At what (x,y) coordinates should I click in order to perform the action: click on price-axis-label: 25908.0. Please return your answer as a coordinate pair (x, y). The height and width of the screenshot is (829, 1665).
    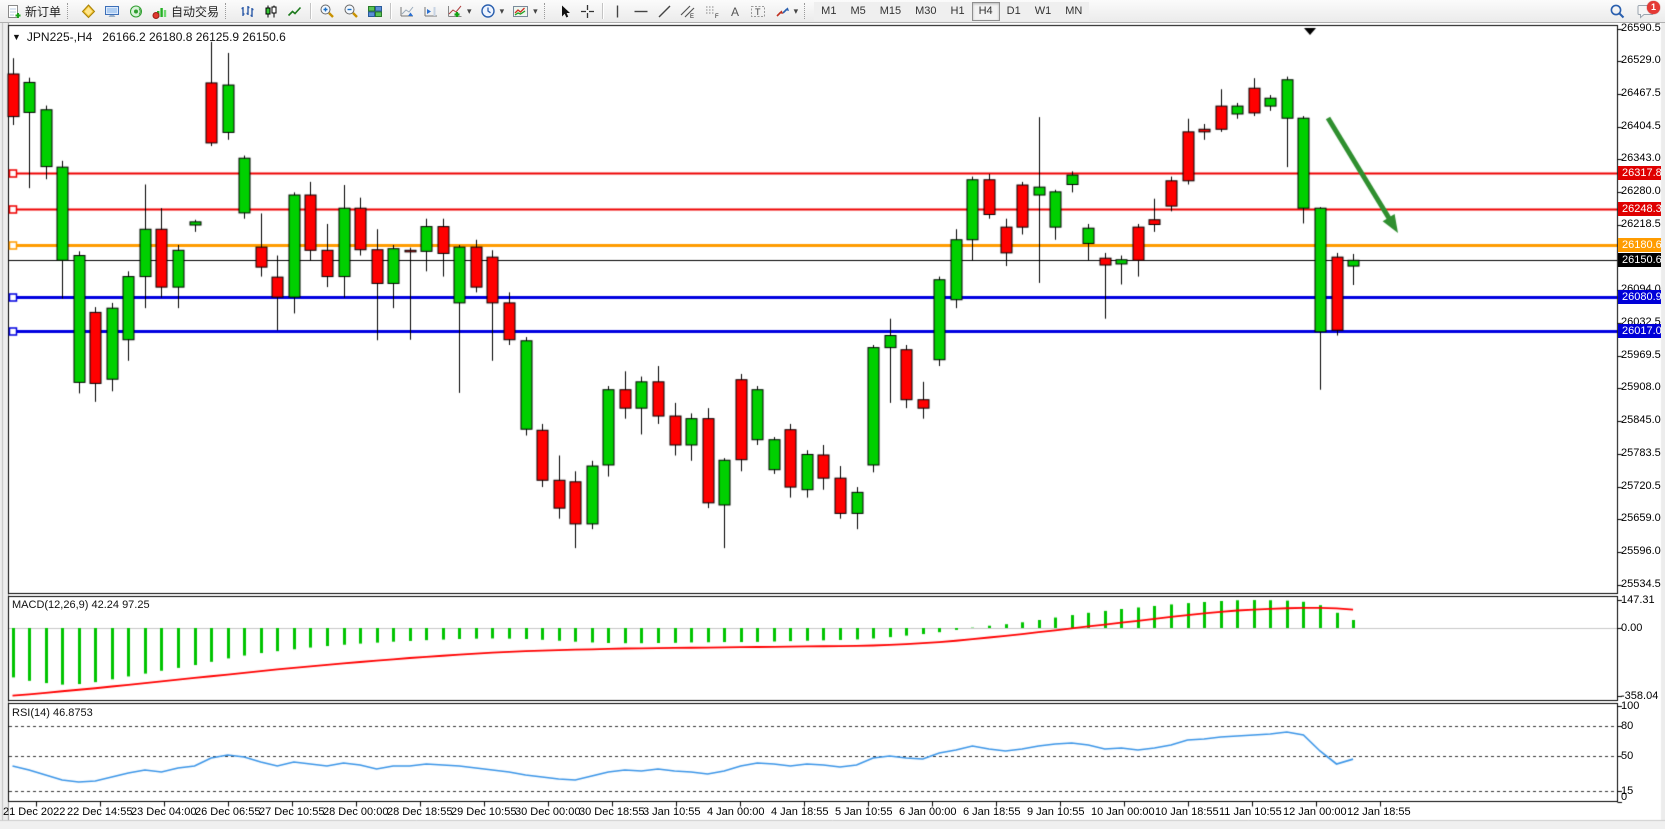
    Looking at the image, I should click on (1641, 387).